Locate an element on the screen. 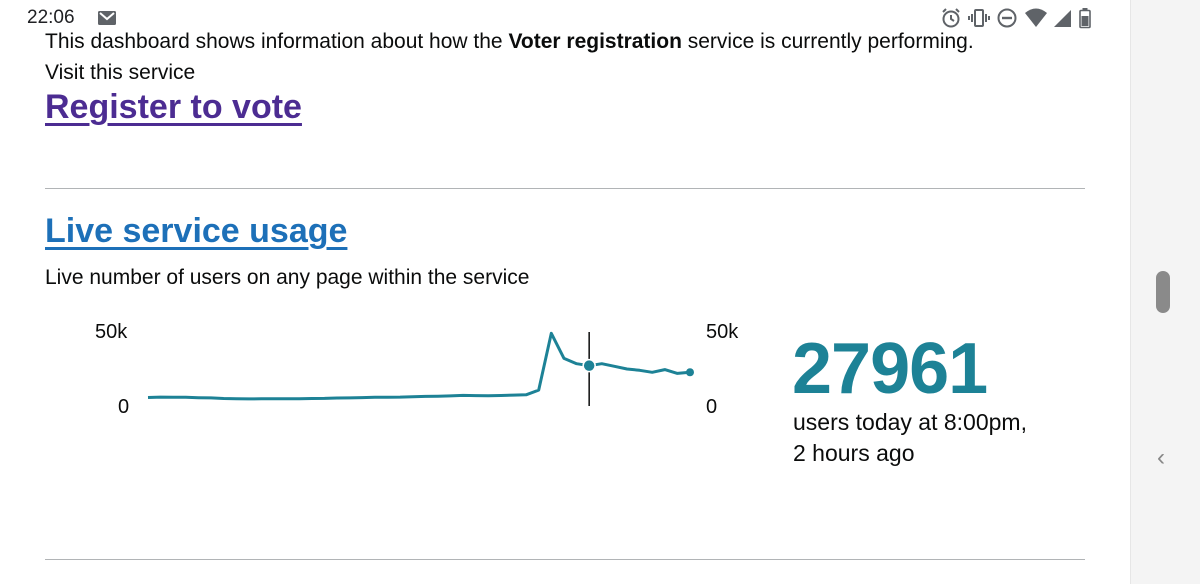 This screenshot has height=584, width=1200. right-axis-tick-bottom: 0 is located at coordinates (711, 407).